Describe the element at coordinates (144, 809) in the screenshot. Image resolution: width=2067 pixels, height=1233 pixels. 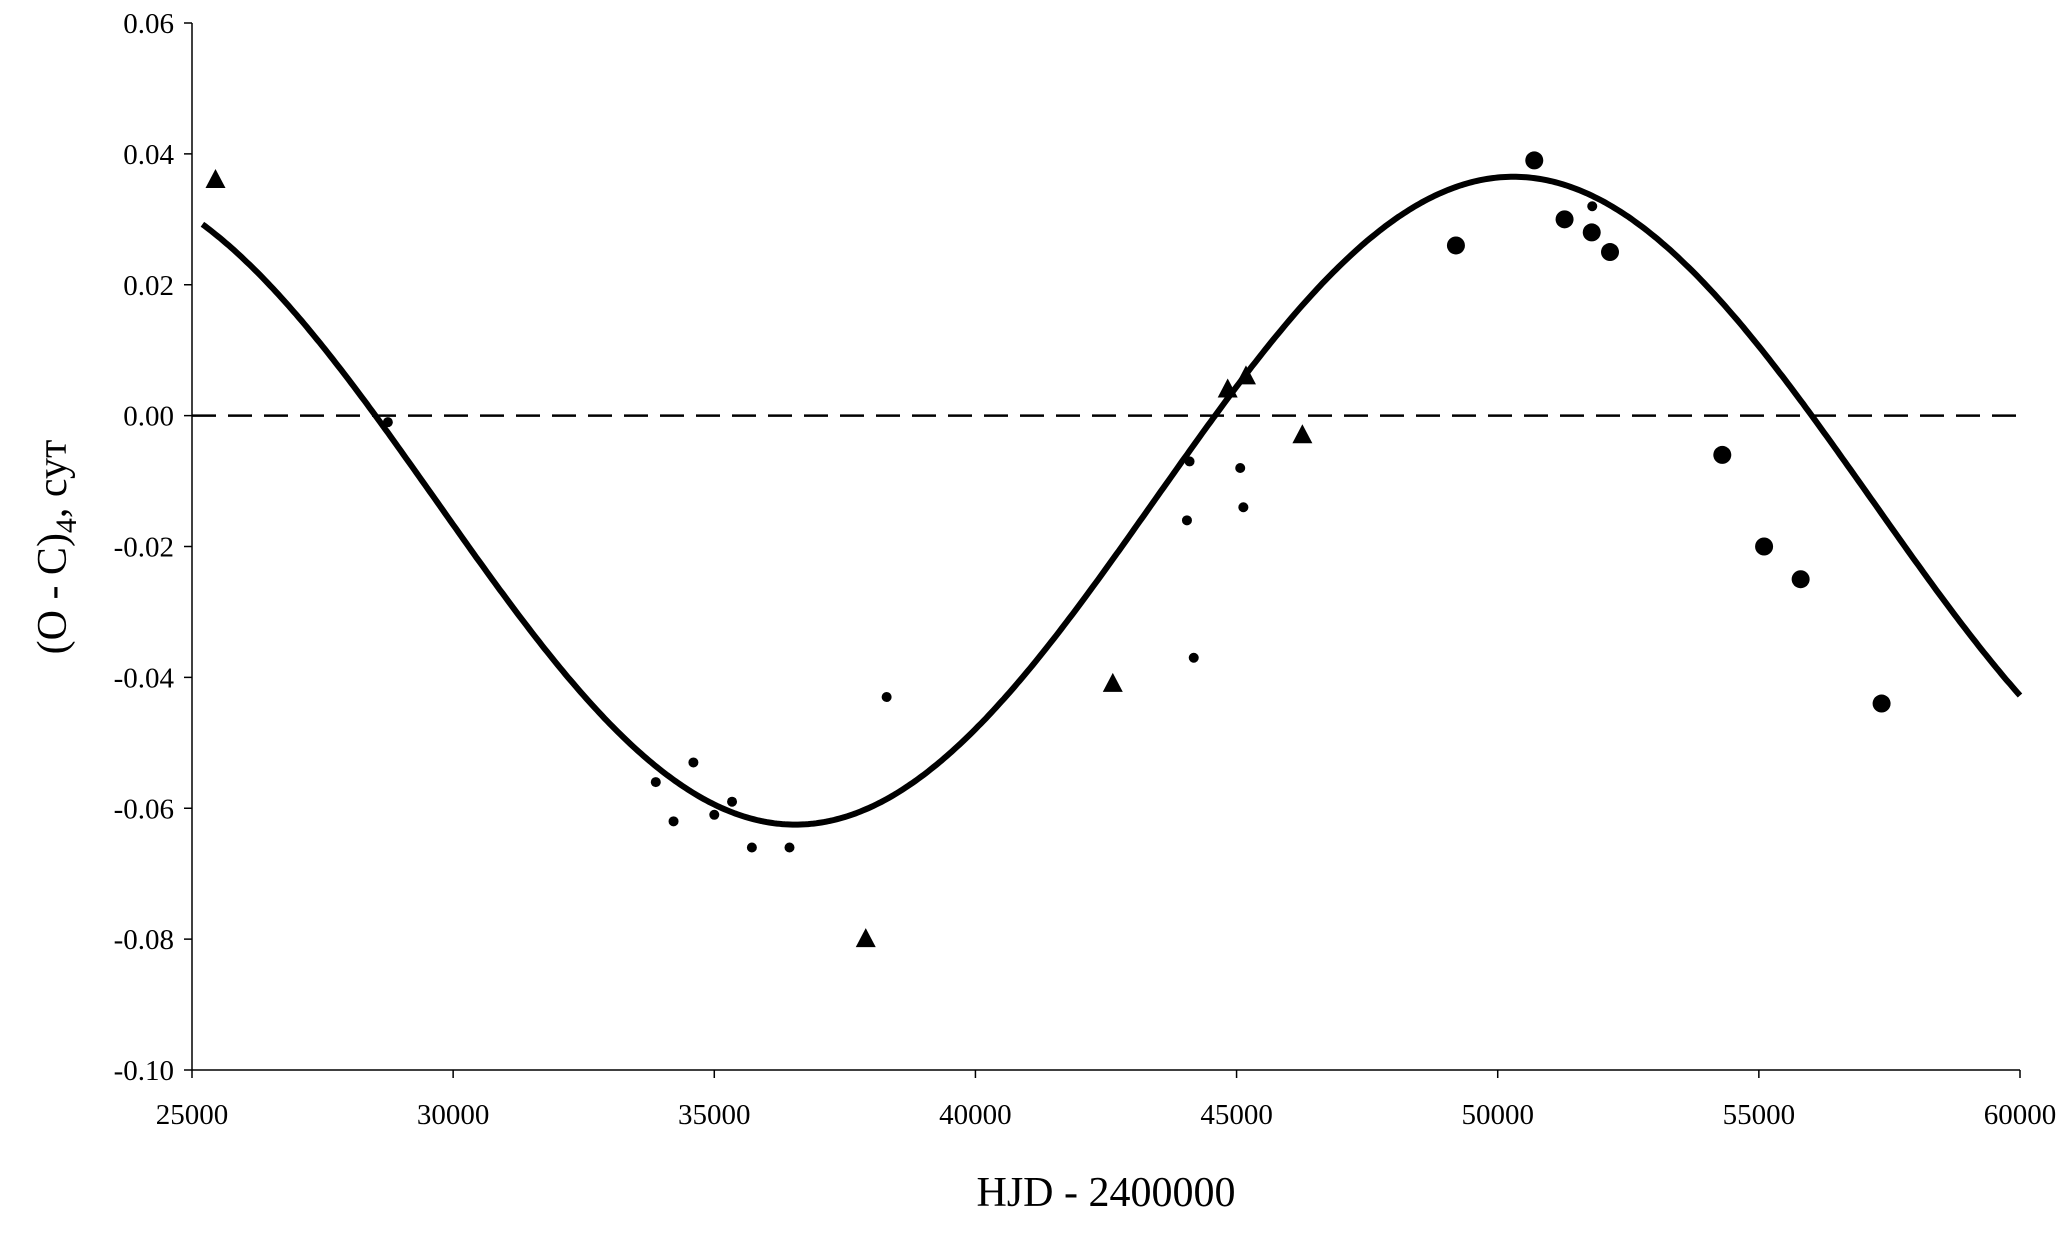
I see `y-tick-label: -0.06` at that location.